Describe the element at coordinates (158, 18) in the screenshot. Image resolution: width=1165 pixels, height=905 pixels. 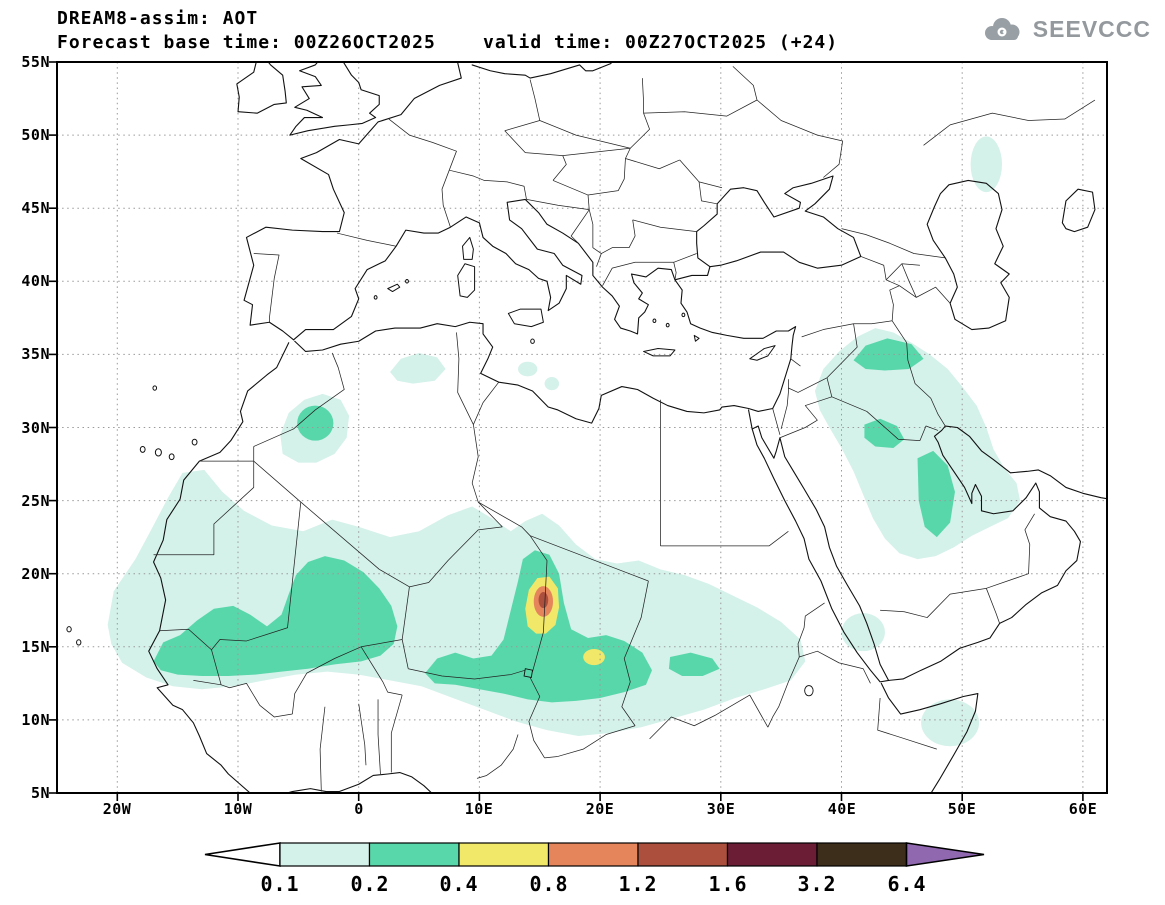
I see `page-title: DREAM8-assim: AOT` at that location.